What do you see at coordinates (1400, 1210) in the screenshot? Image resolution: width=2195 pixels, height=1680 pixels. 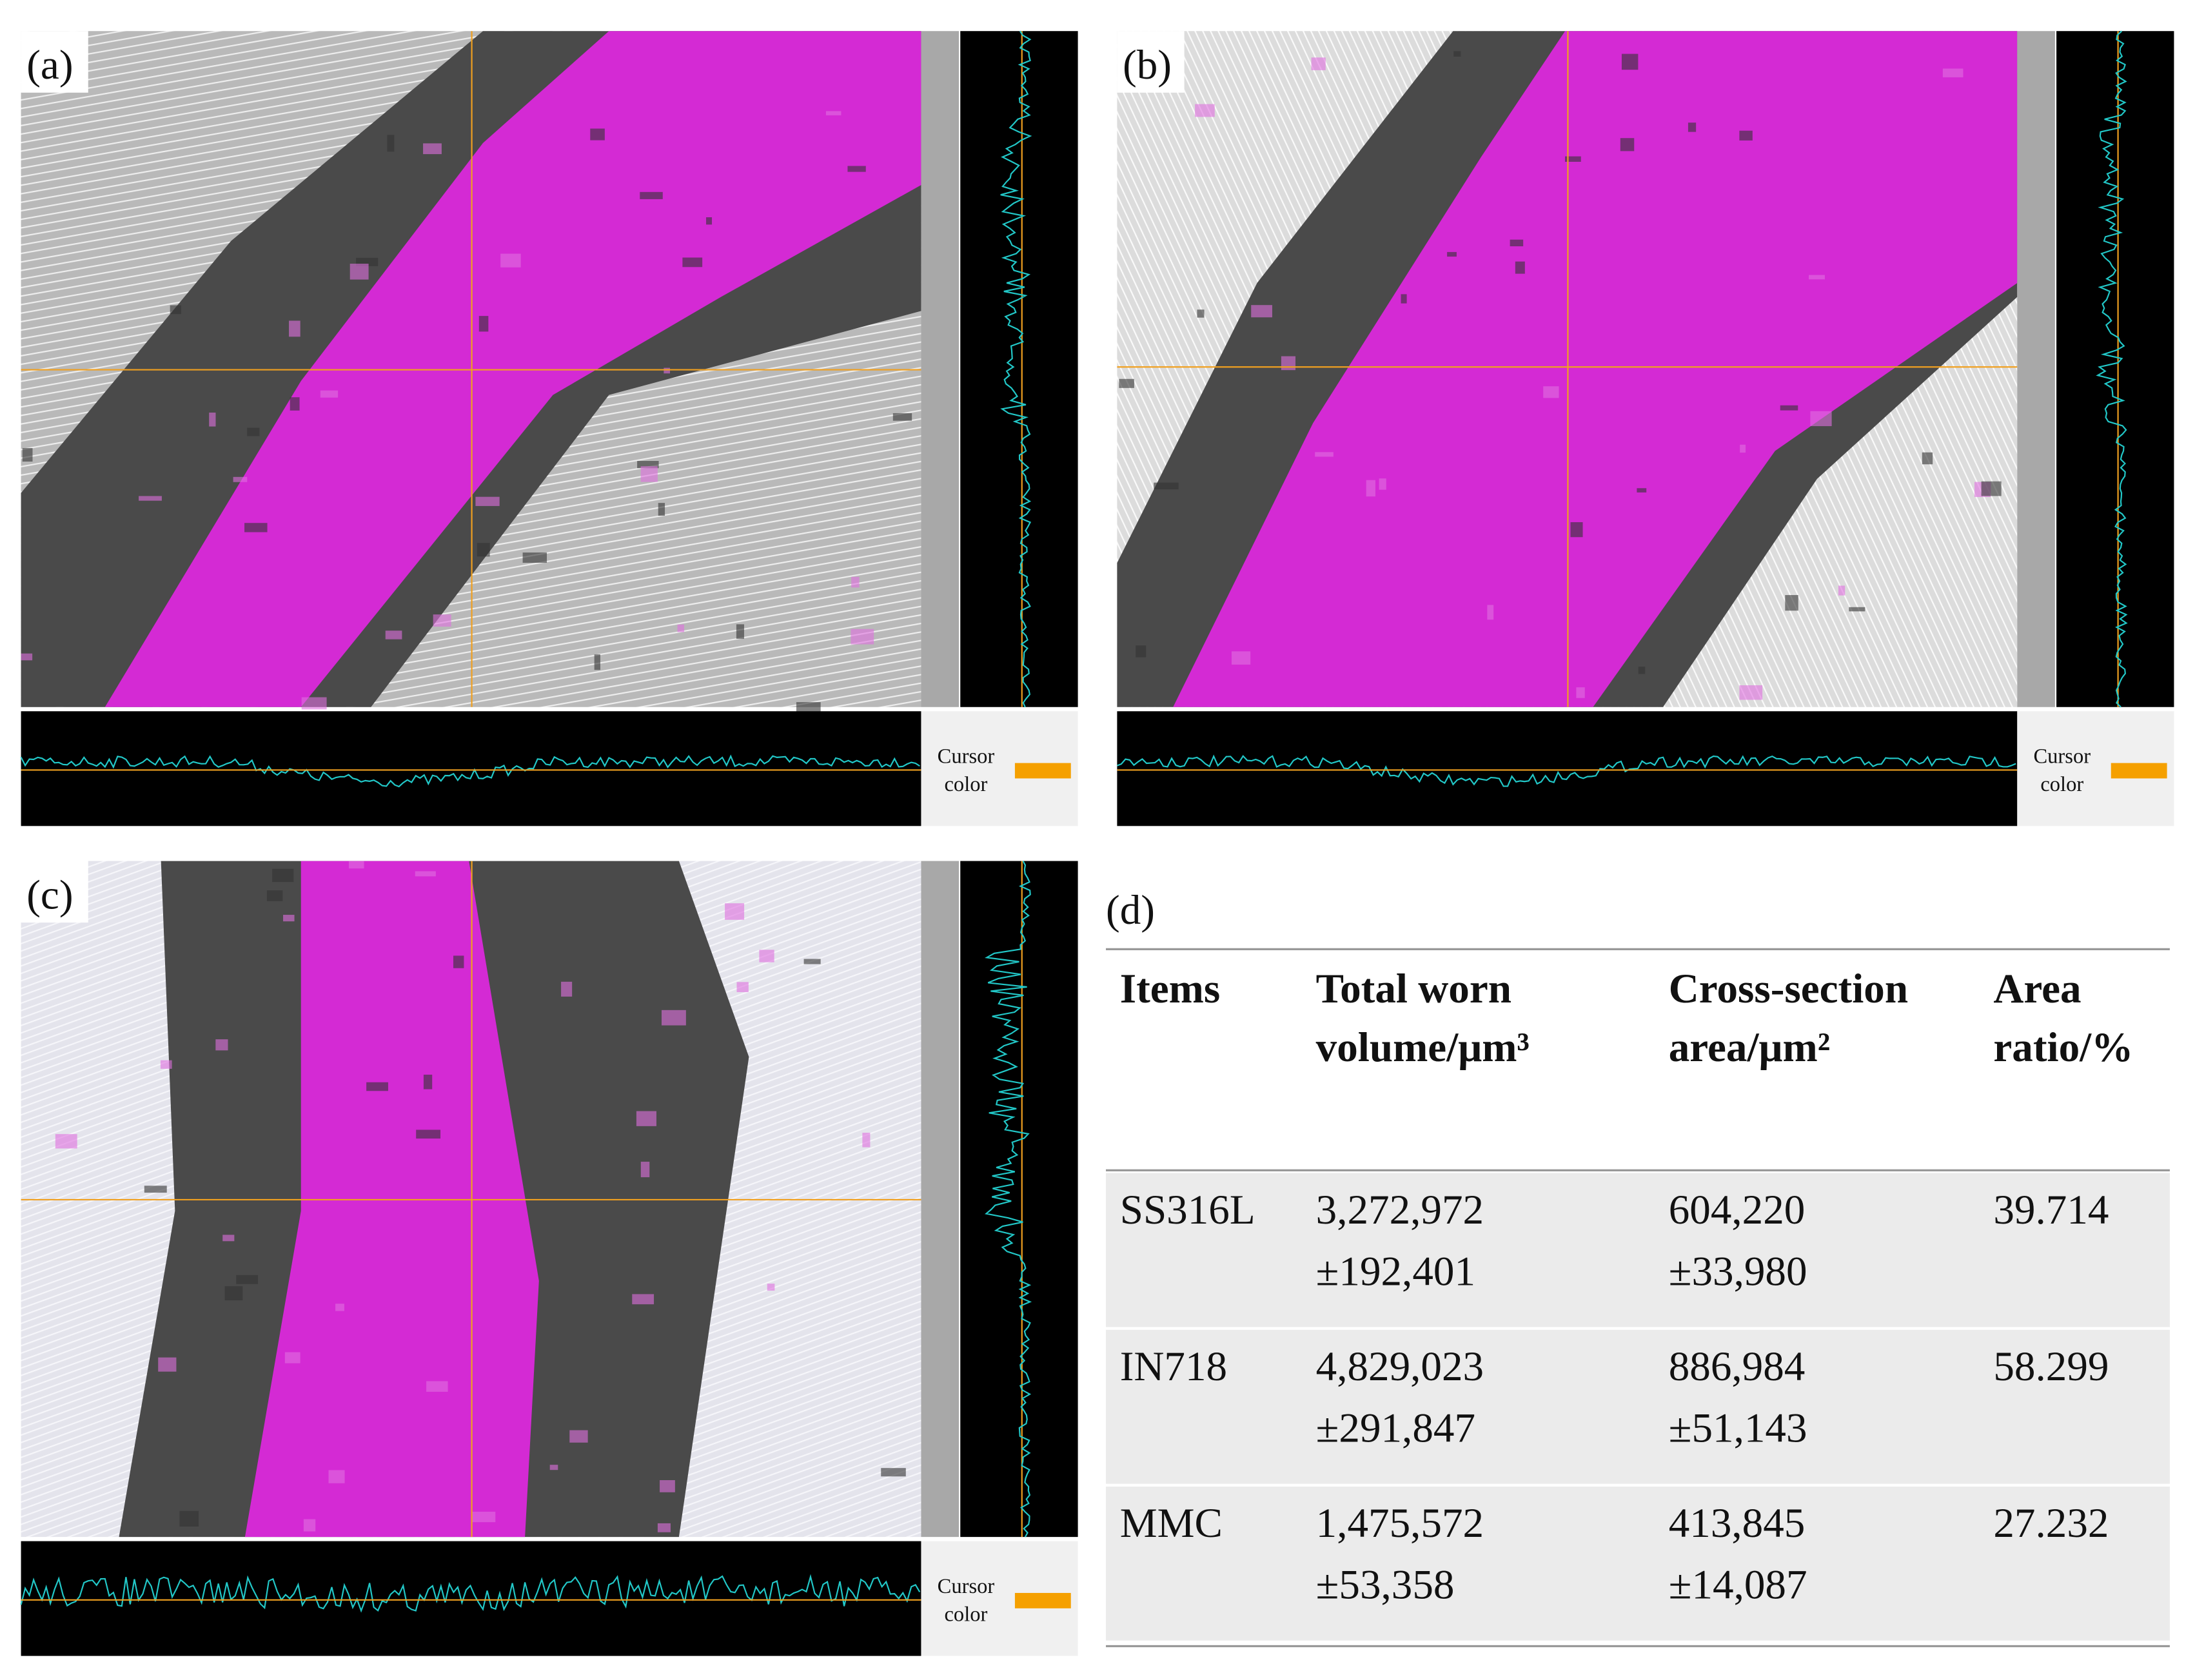 I see `table-cell: 3,272,972` at bounding box center [1400, 1210].